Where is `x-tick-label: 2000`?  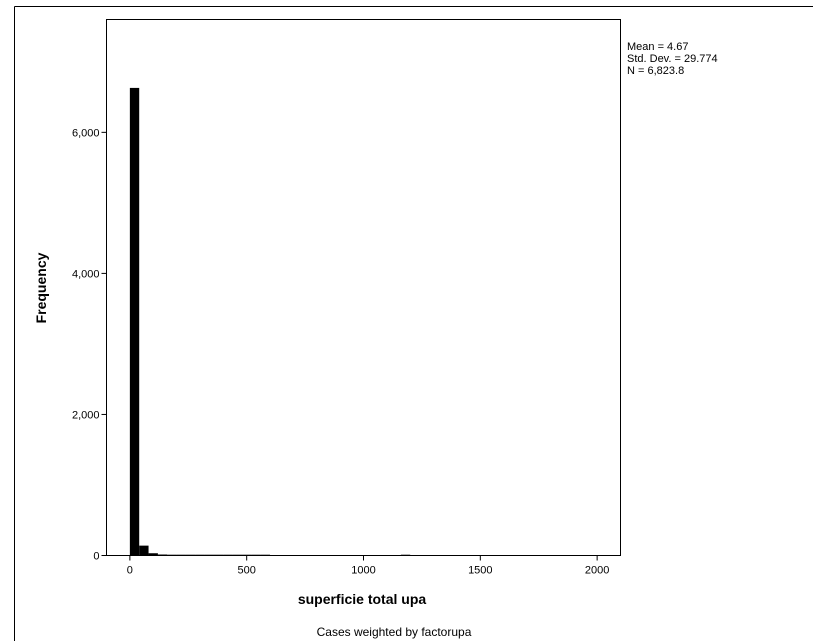 x-tick-label: 2000 is located at coordinates (597, 571).